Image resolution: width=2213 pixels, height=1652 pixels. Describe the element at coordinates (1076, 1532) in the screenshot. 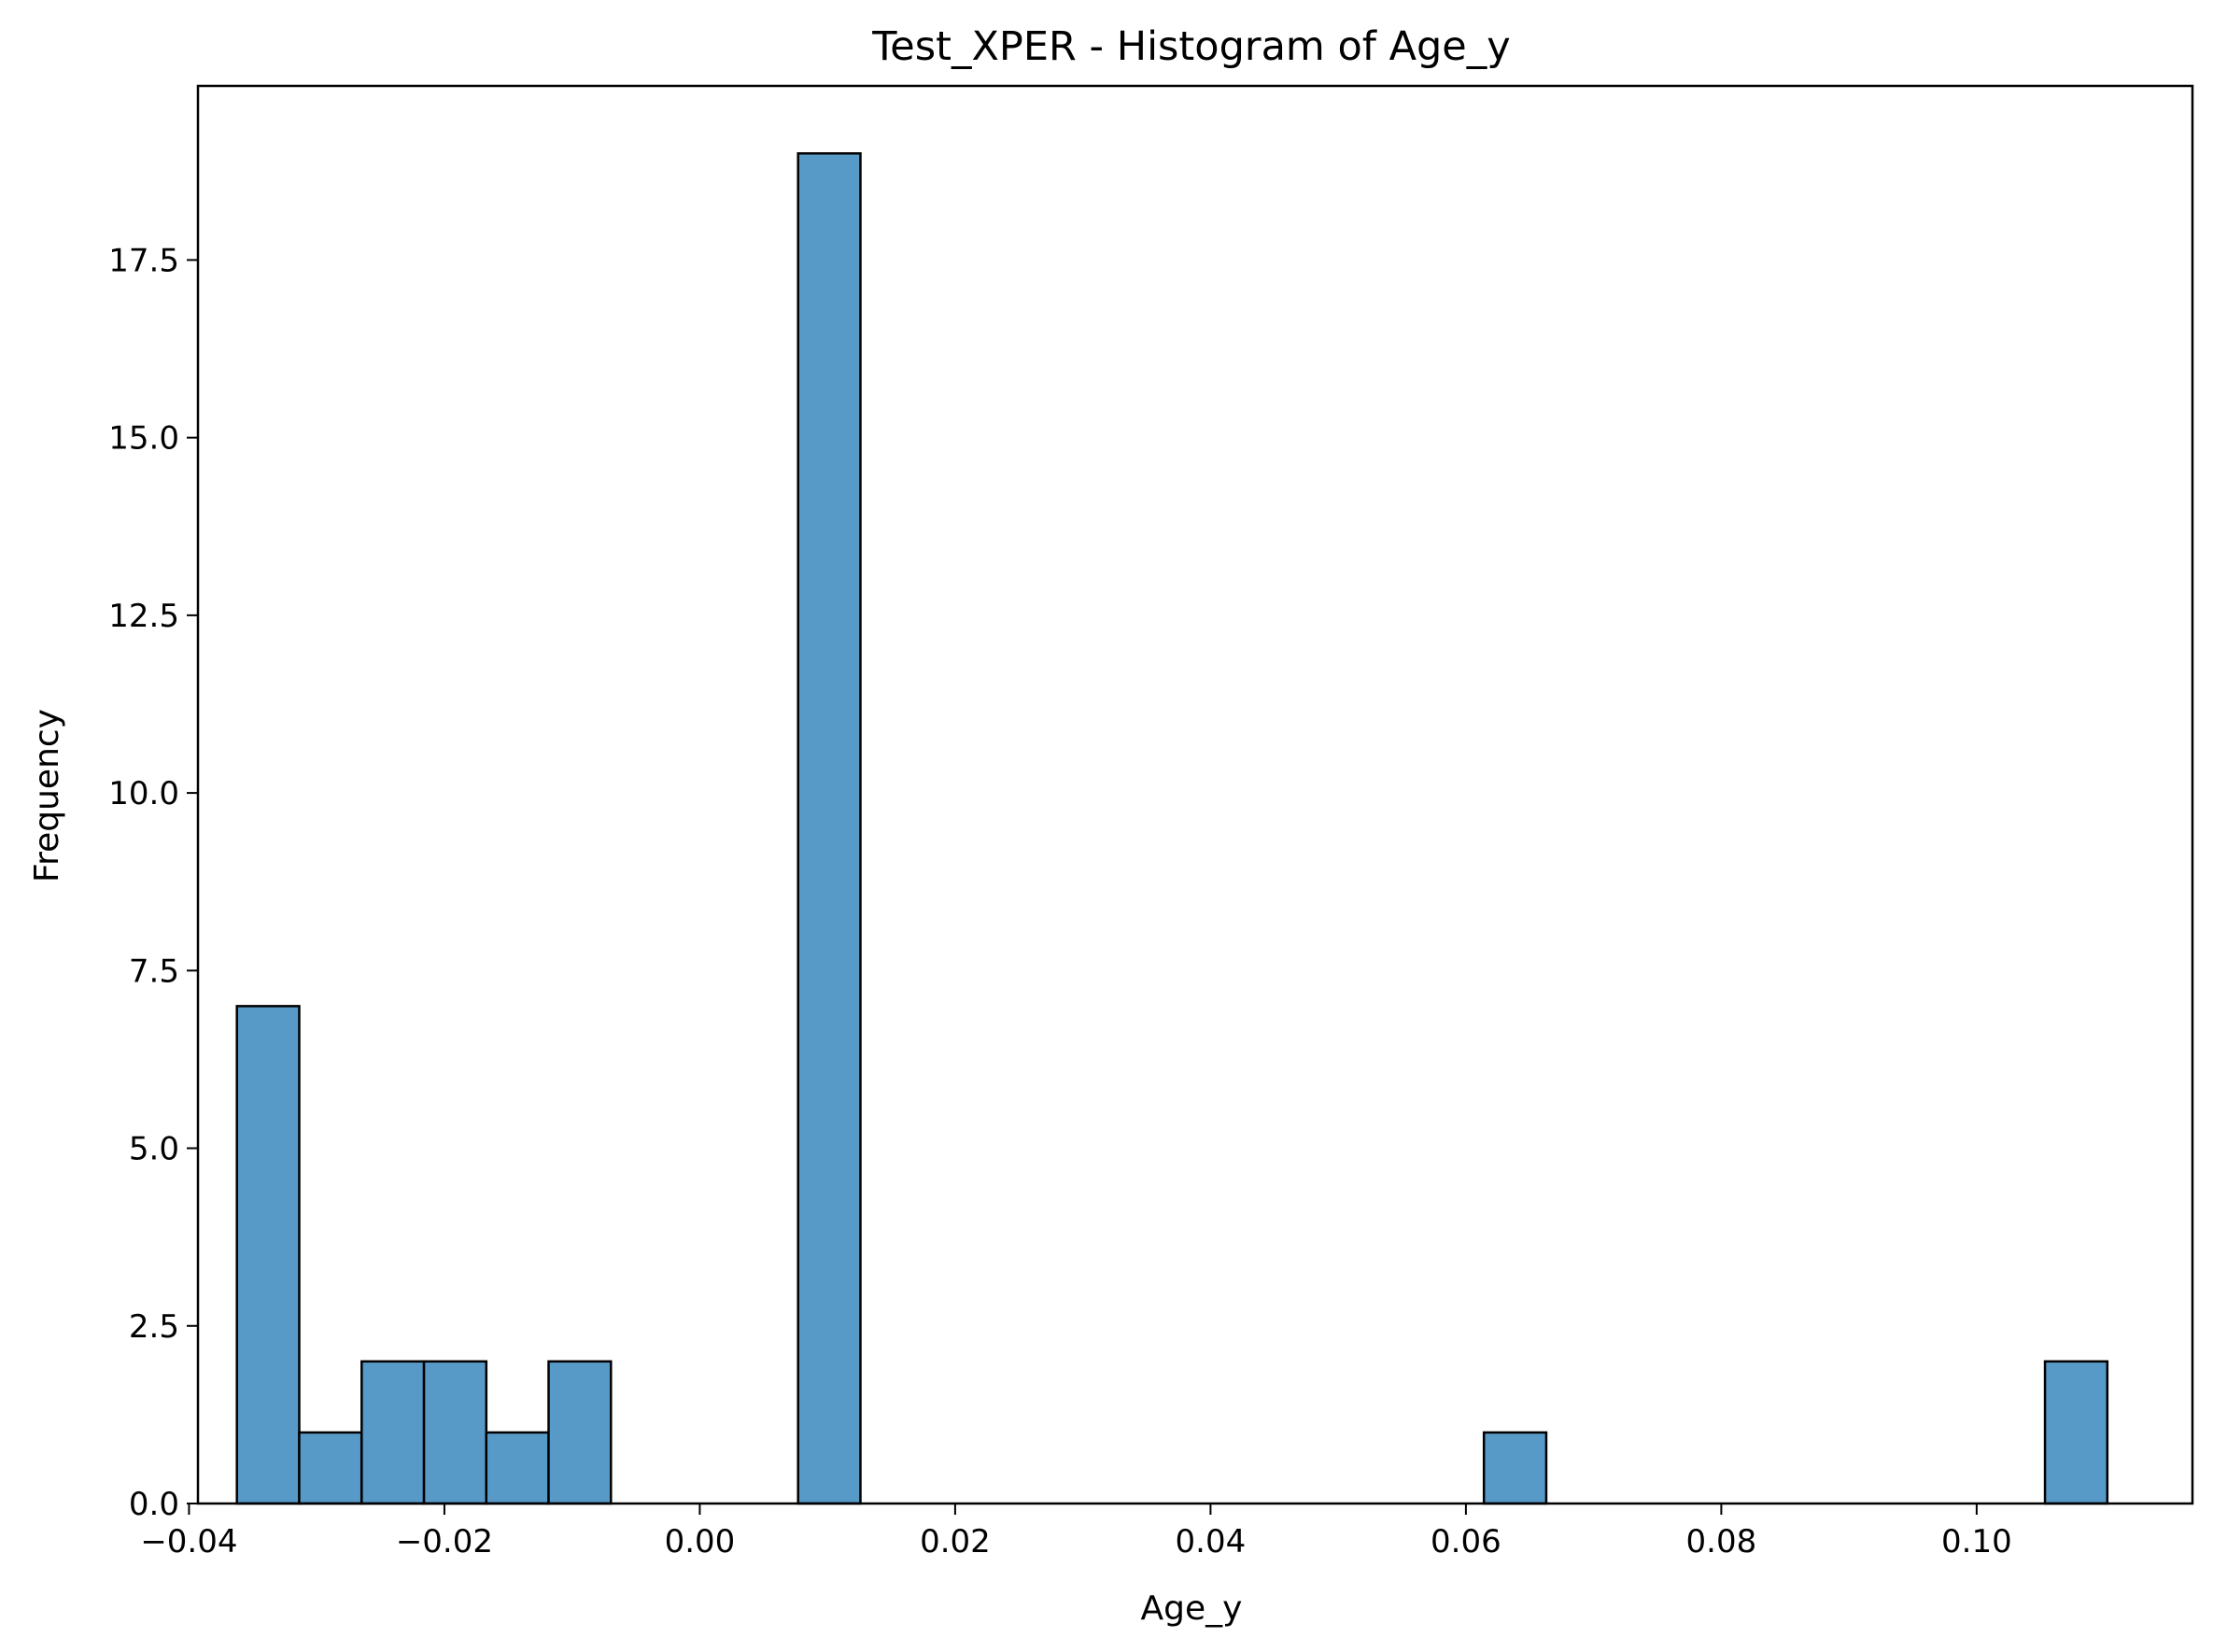

I see `x-axis: −0.04 −0.02 0.00 0.02 0.04 0.06 0.08 0.10` at that location.